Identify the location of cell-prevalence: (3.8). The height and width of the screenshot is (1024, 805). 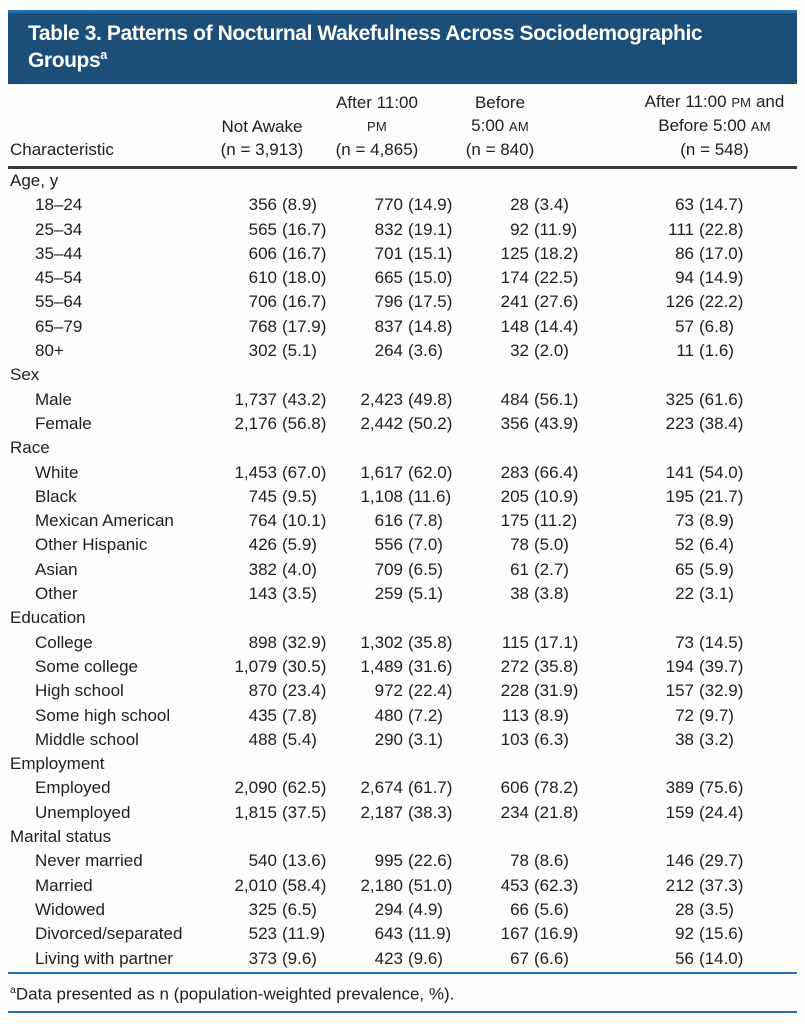
(551, 594).